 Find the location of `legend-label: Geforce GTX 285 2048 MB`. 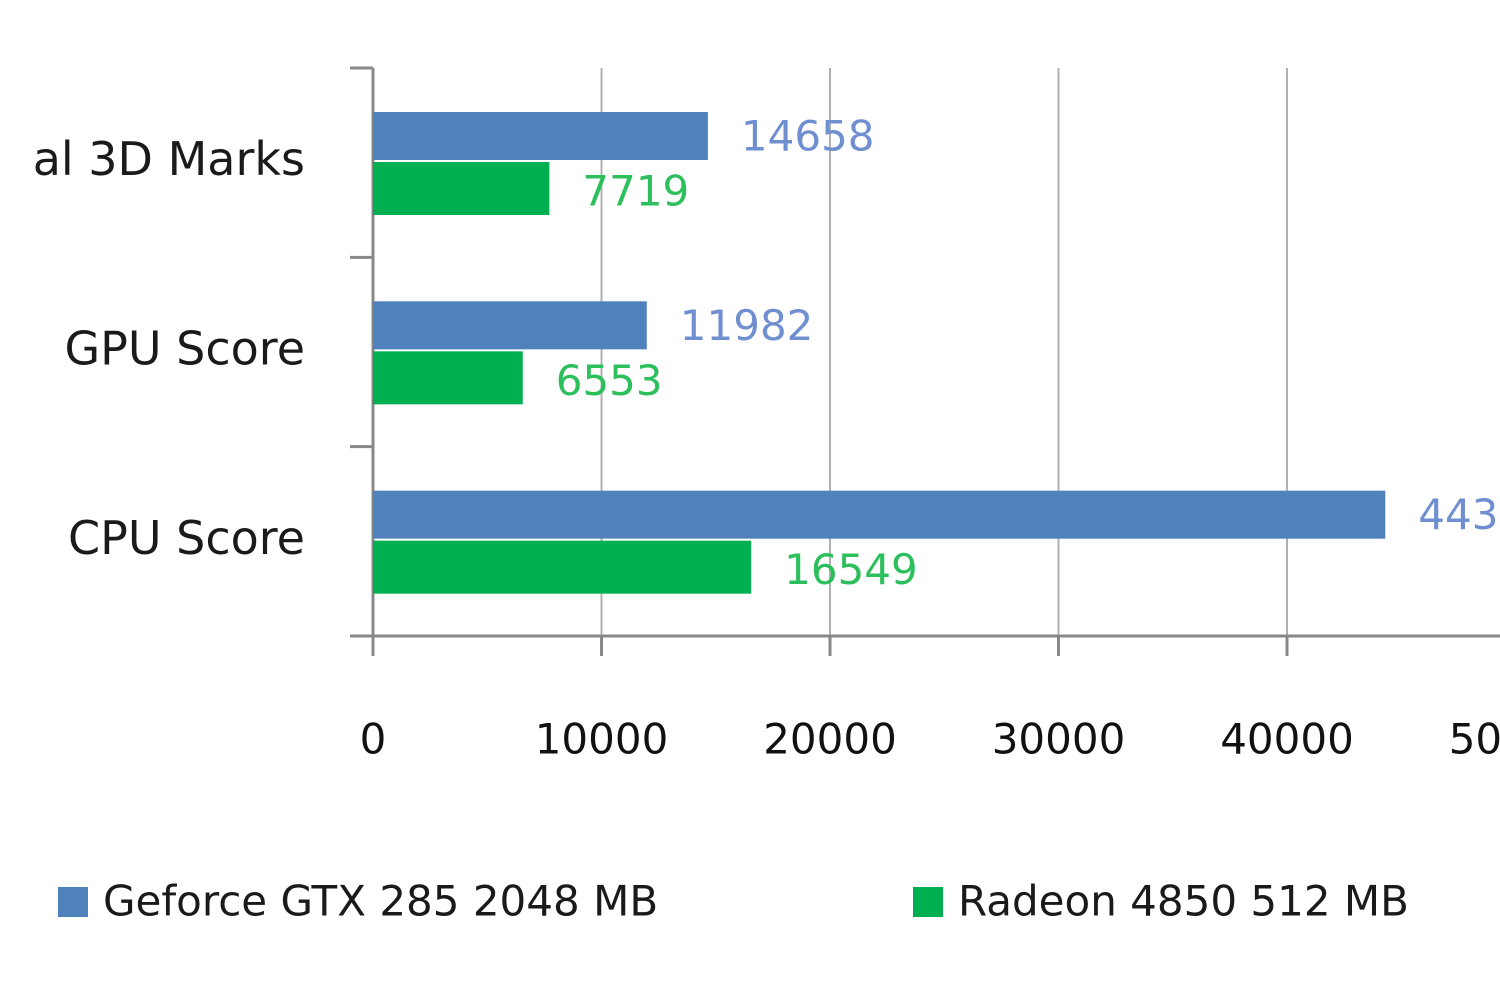

legend-label: Geforce GTX 285 2048 MB is located at coordinates (380, 901).